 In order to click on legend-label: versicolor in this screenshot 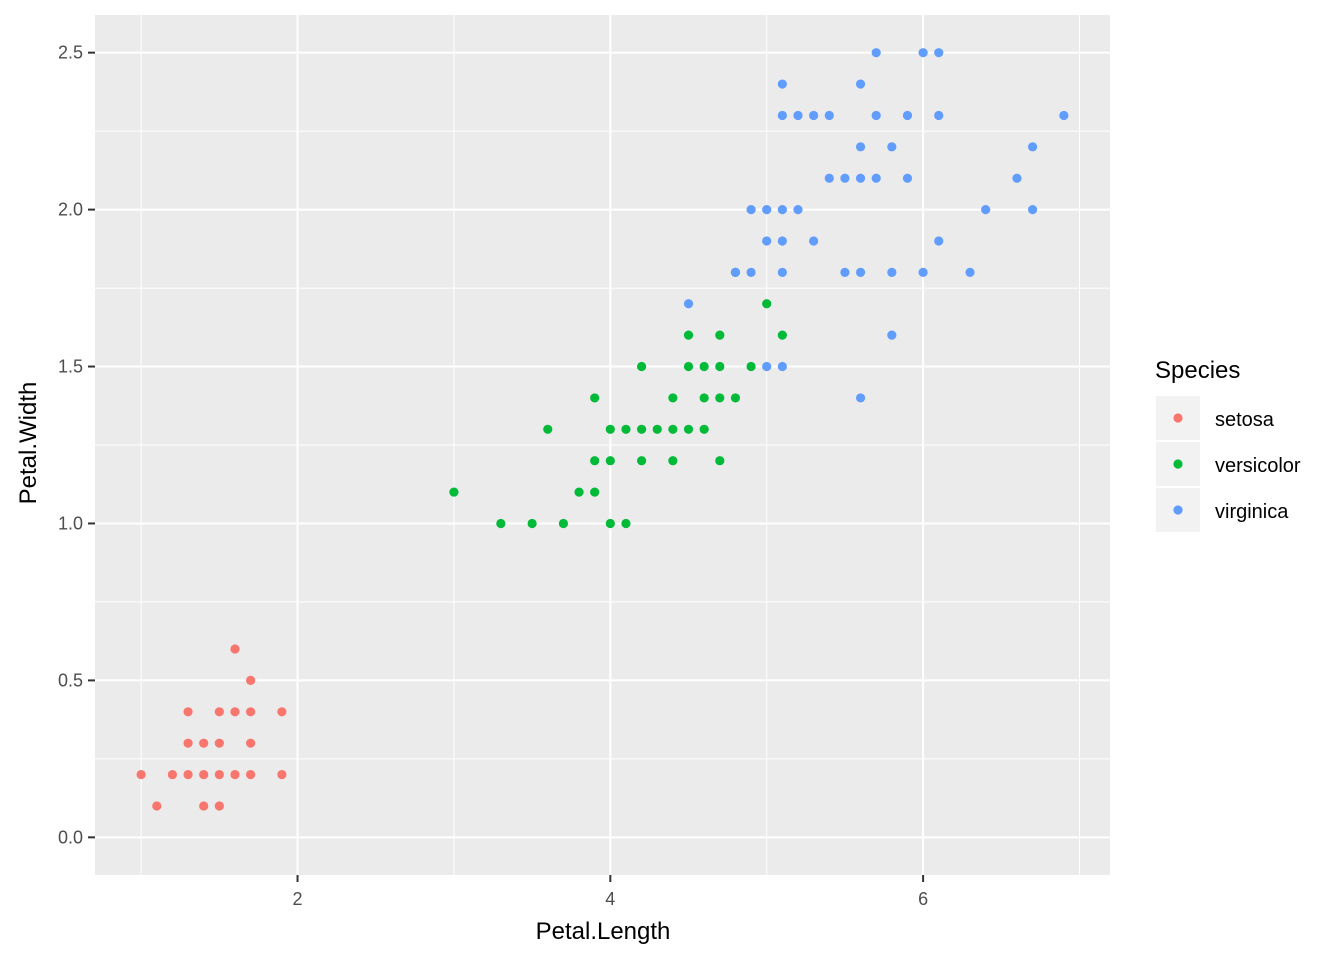, I will do `click(1258, 466)`.